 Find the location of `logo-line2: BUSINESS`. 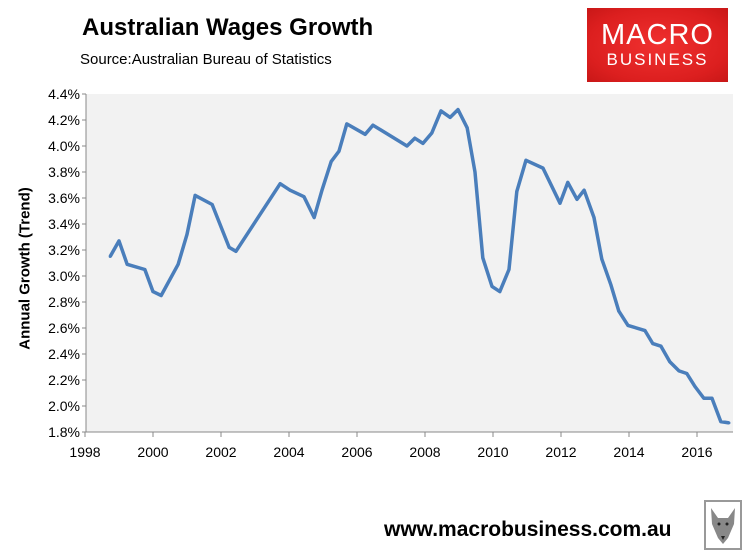

logo-line2: BUSINESS is located at coordinates (657, 59).